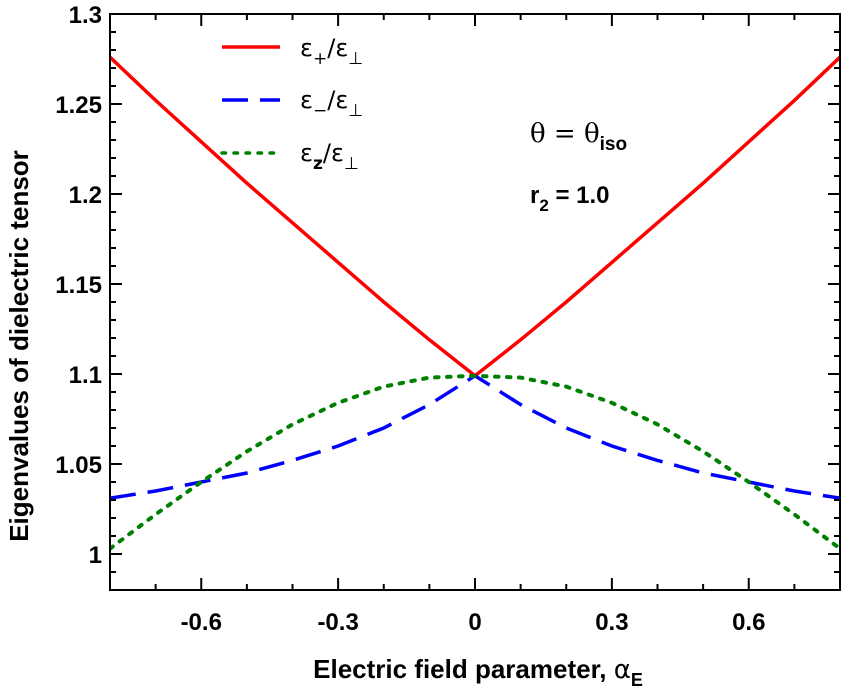 The width and height of the screenshot is (846, 692). I want to click on x-tick-label: -0.6, so click(201, 622).